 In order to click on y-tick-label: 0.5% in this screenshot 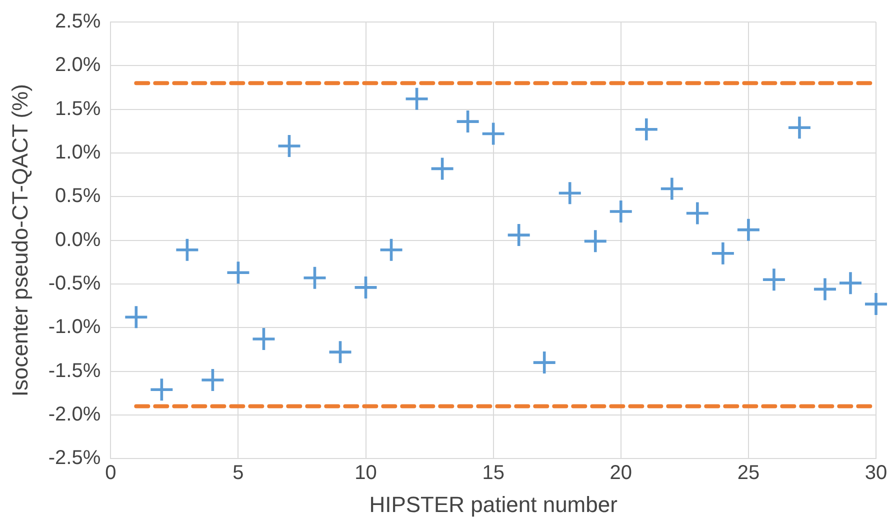, I will do `click(78, 196)`.